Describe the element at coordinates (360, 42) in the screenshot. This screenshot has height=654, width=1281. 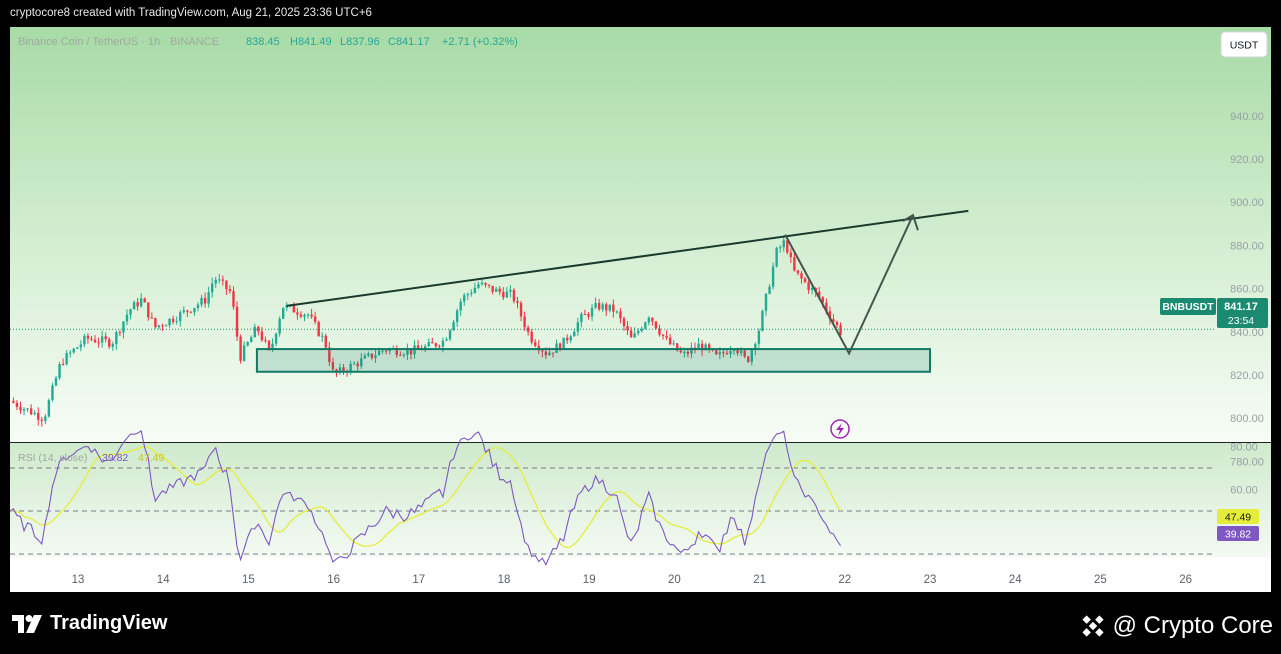
I see `legend-low: L837.96` at that location.